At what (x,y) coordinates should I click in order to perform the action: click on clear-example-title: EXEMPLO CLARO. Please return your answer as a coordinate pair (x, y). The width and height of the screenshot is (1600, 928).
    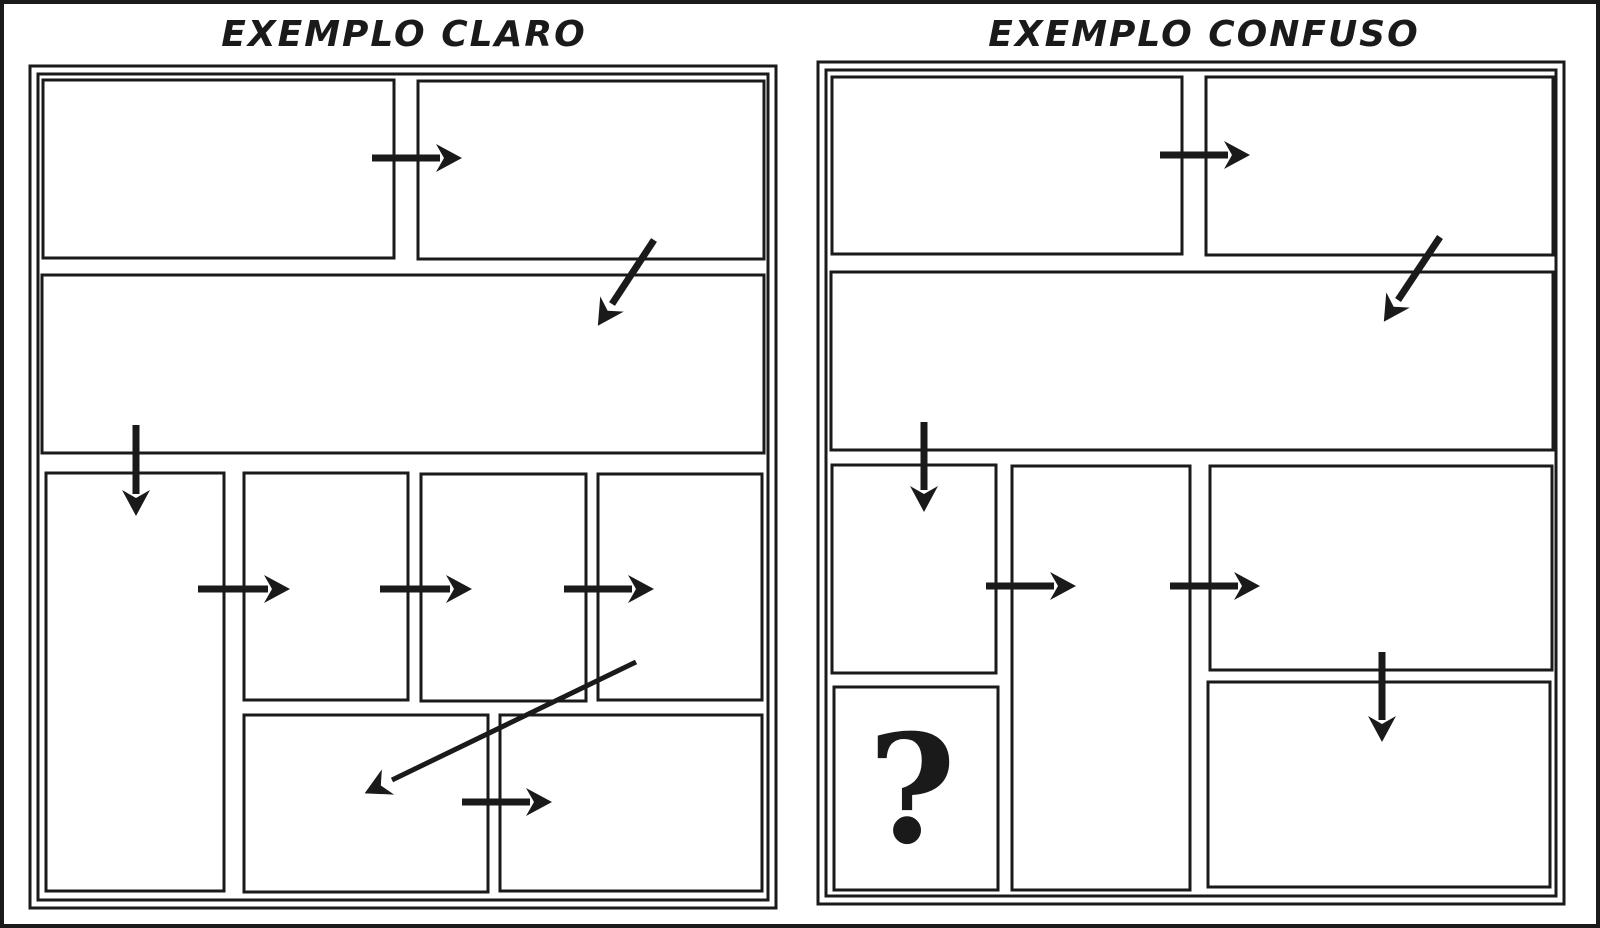
    Looking at the image, I should click on (404, 34).